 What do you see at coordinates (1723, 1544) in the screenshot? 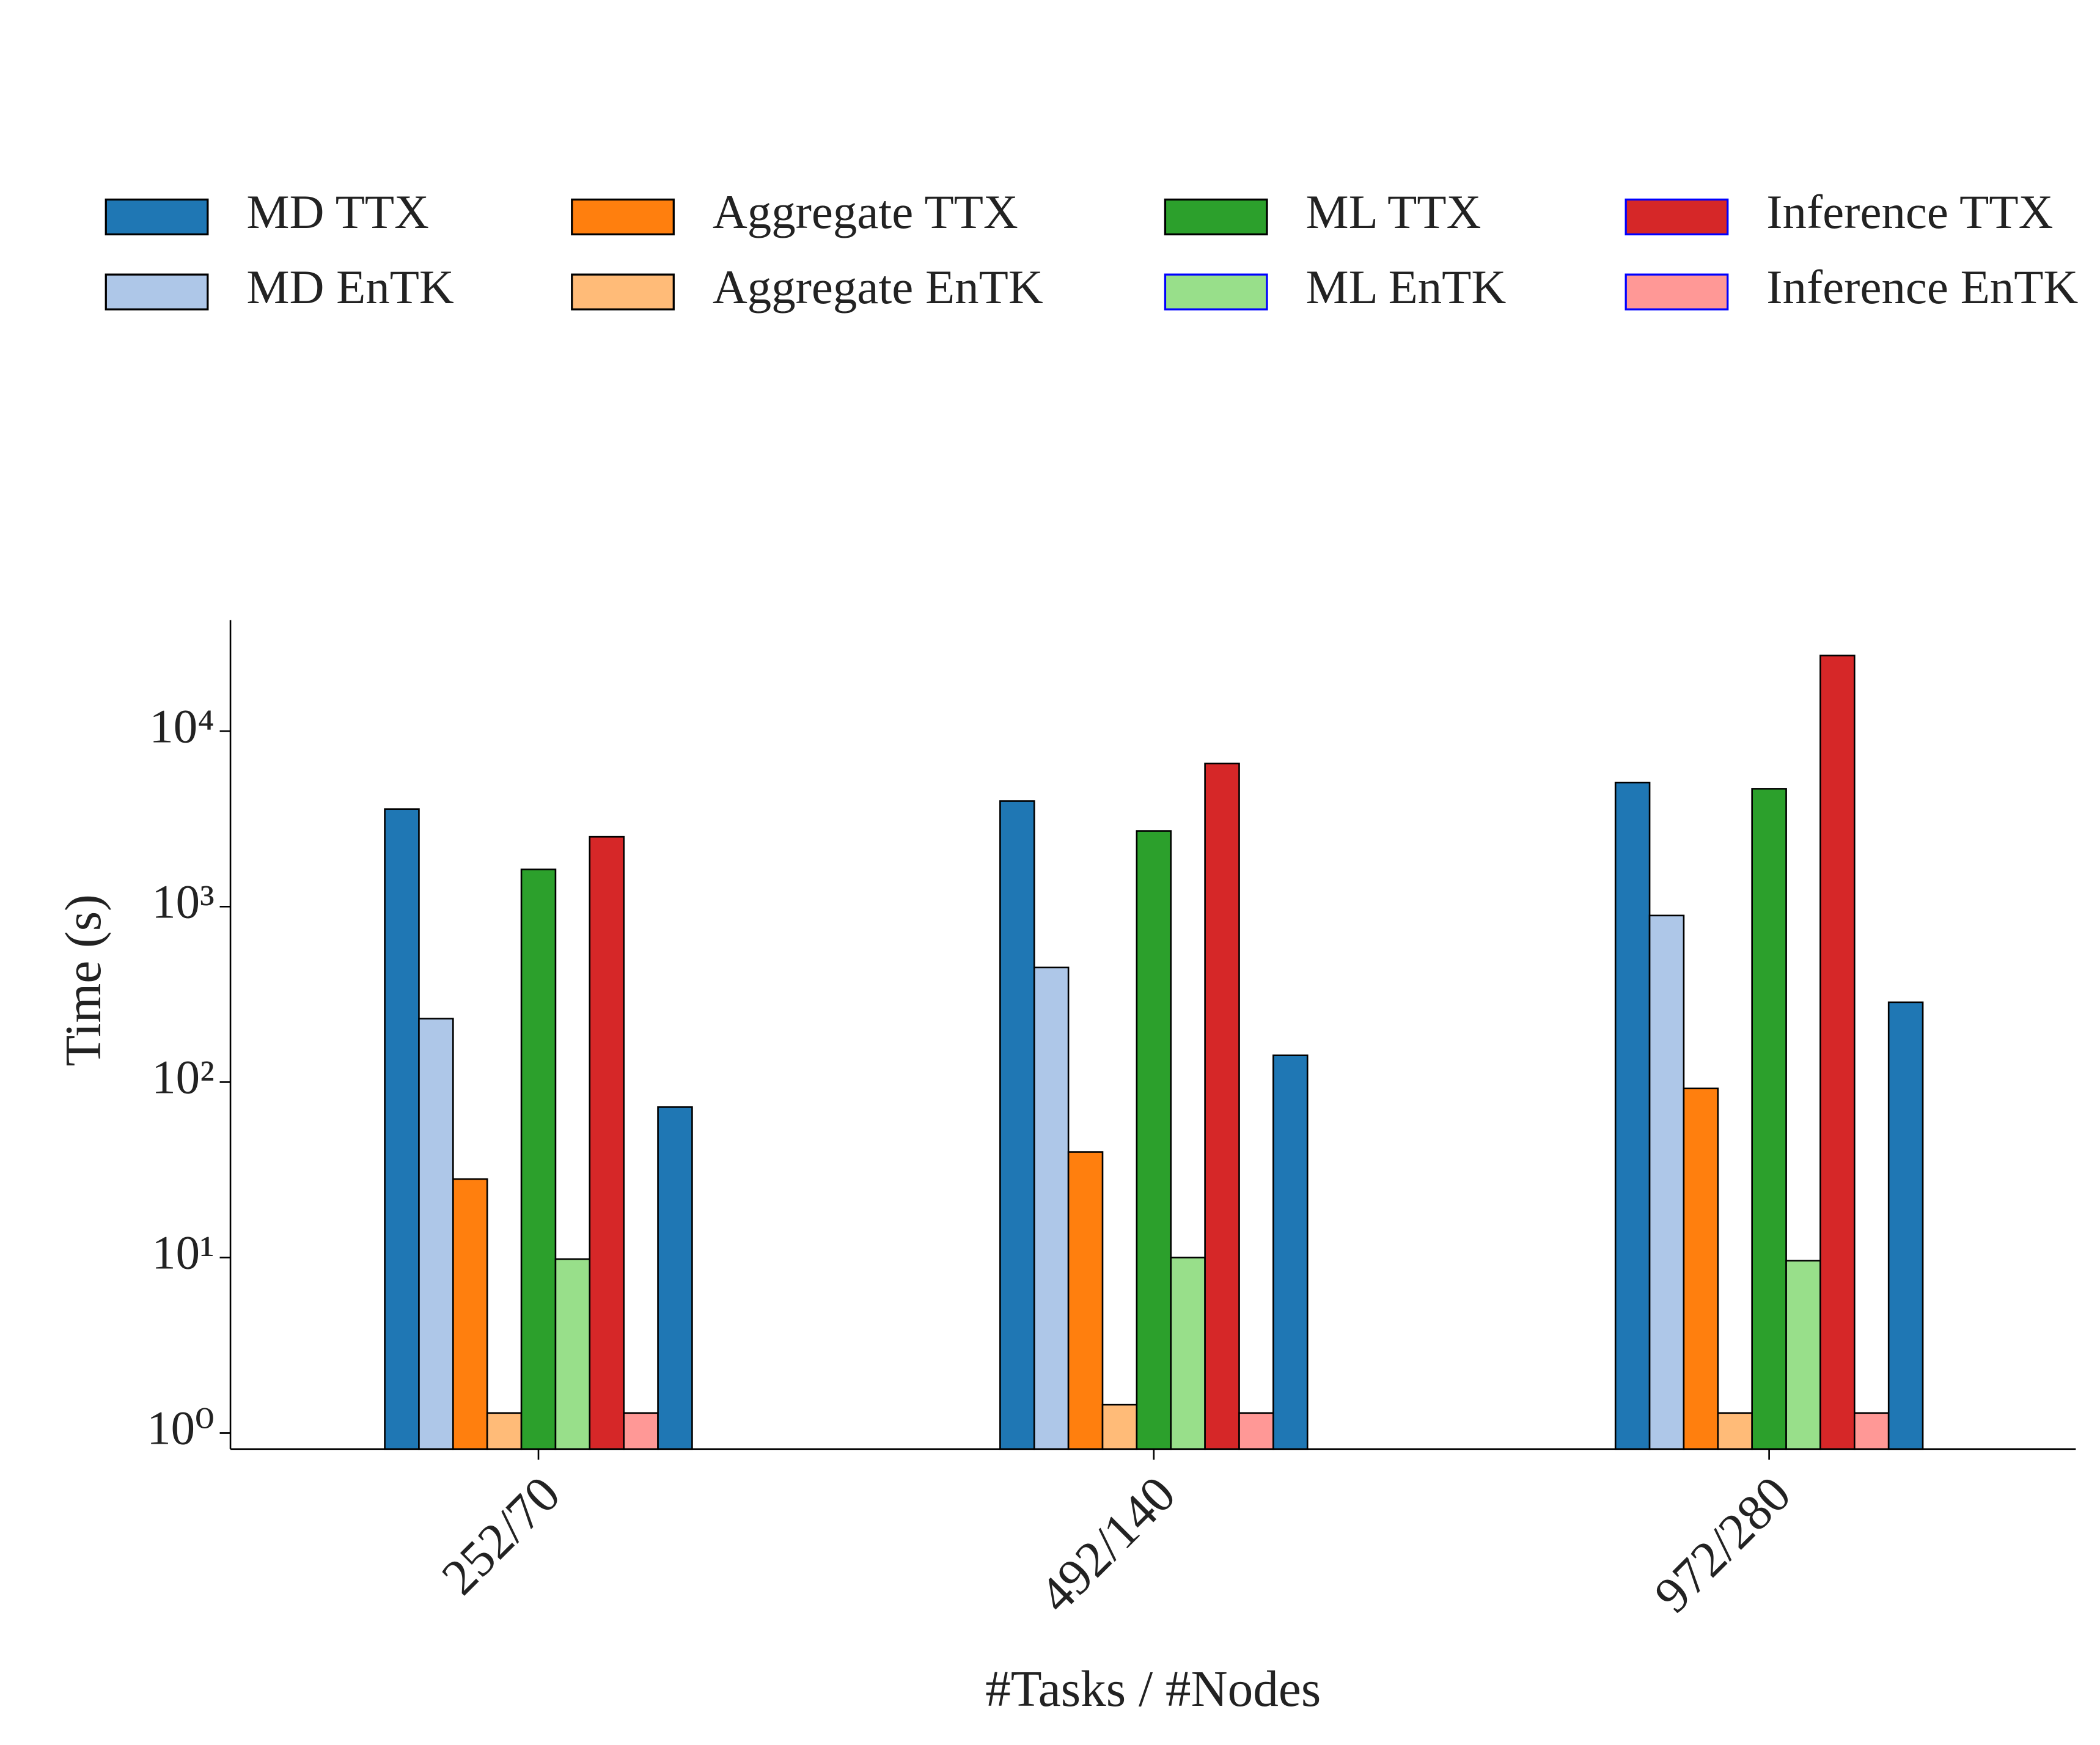
I see `x-tick-label: 972/280` at bounding box center [1723, 1544].